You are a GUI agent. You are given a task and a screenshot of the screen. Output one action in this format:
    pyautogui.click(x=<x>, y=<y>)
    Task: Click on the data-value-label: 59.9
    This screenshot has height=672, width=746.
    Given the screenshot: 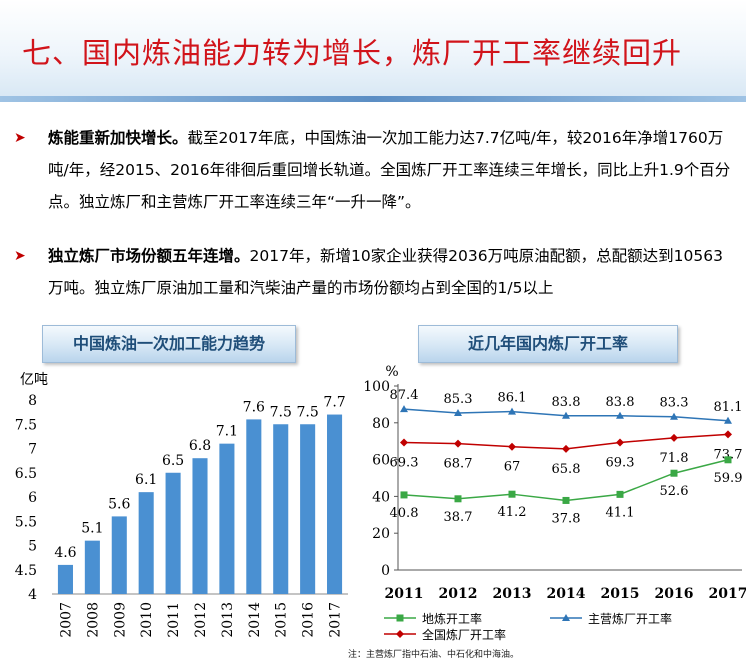 What is the action you would take?
    pyautogui.click(x=728, y=478)
    